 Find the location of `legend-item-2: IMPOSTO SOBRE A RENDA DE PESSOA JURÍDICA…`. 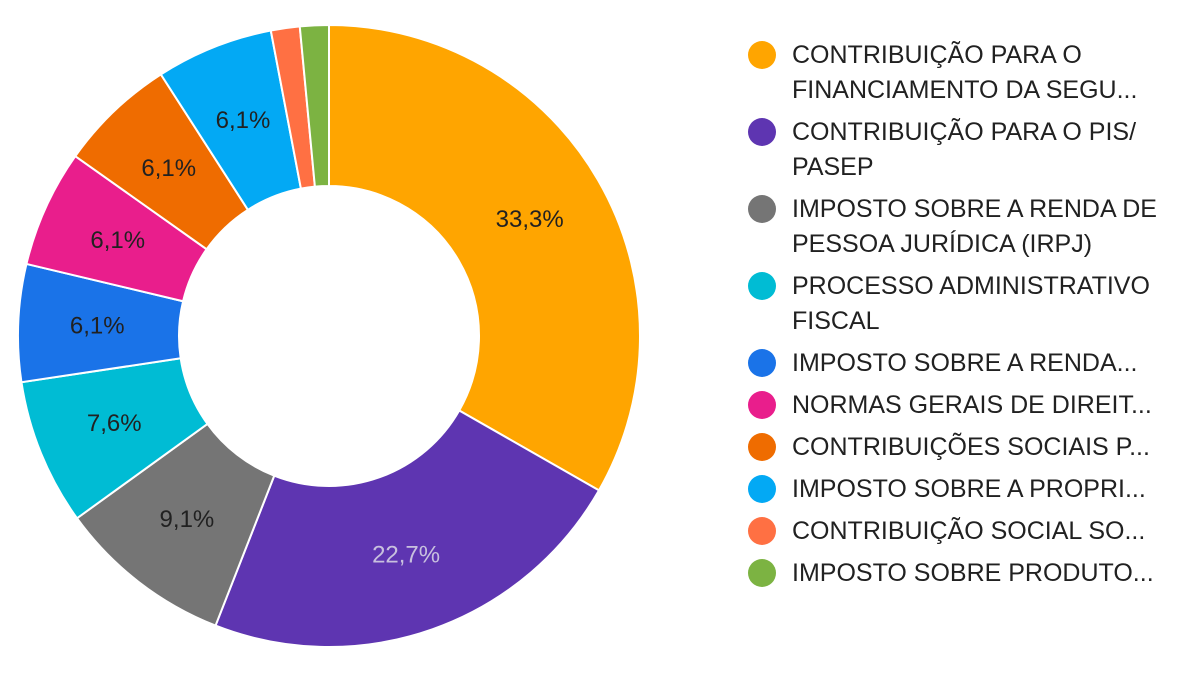

legend-item-2: IMPOSTO SOBRE A RENDA DE PESSOA JURÍDICA… is located at coordinates (968, 227).